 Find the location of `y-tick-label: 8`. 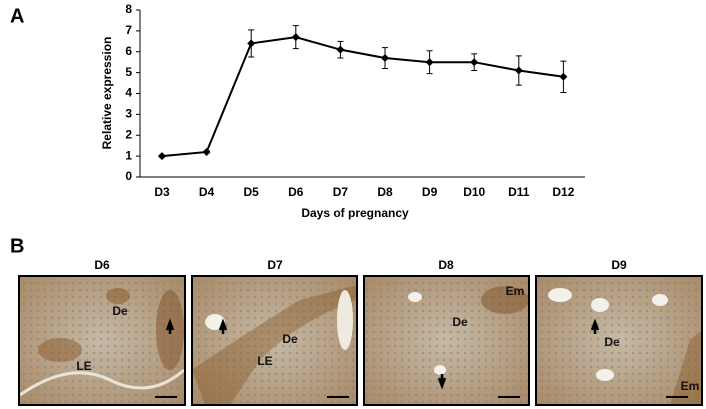

y-tick-label: 8 is located at coordinates (128, 9).